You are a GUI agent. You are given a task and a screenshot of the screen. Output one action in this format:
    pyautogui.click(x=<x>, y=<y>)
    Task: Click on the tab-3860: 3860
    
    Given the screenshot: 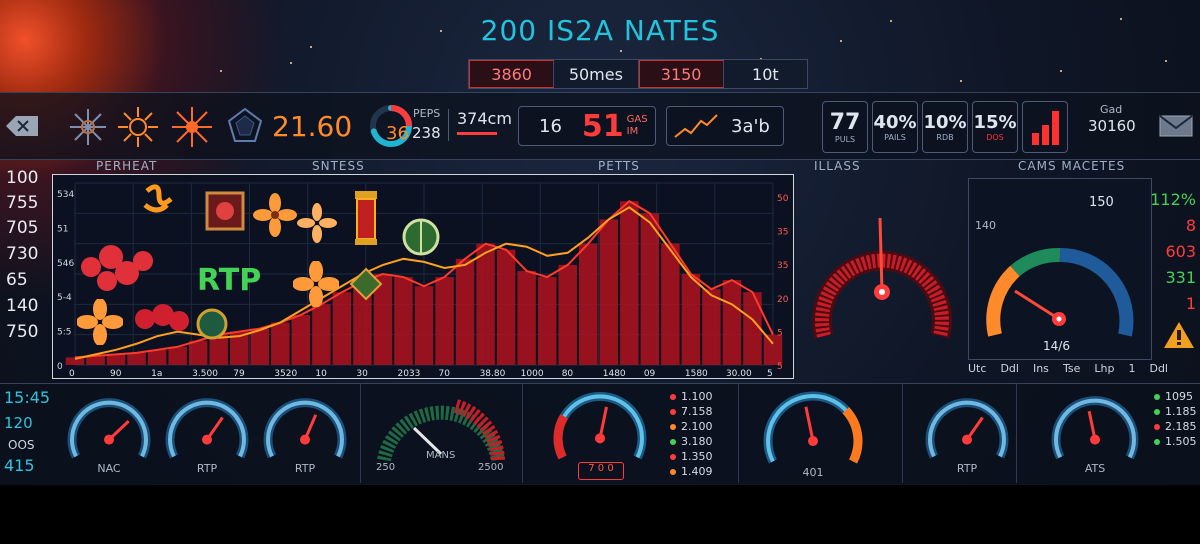 What is the action you would take?
    pyautogui.click(x=512, y=74)
    